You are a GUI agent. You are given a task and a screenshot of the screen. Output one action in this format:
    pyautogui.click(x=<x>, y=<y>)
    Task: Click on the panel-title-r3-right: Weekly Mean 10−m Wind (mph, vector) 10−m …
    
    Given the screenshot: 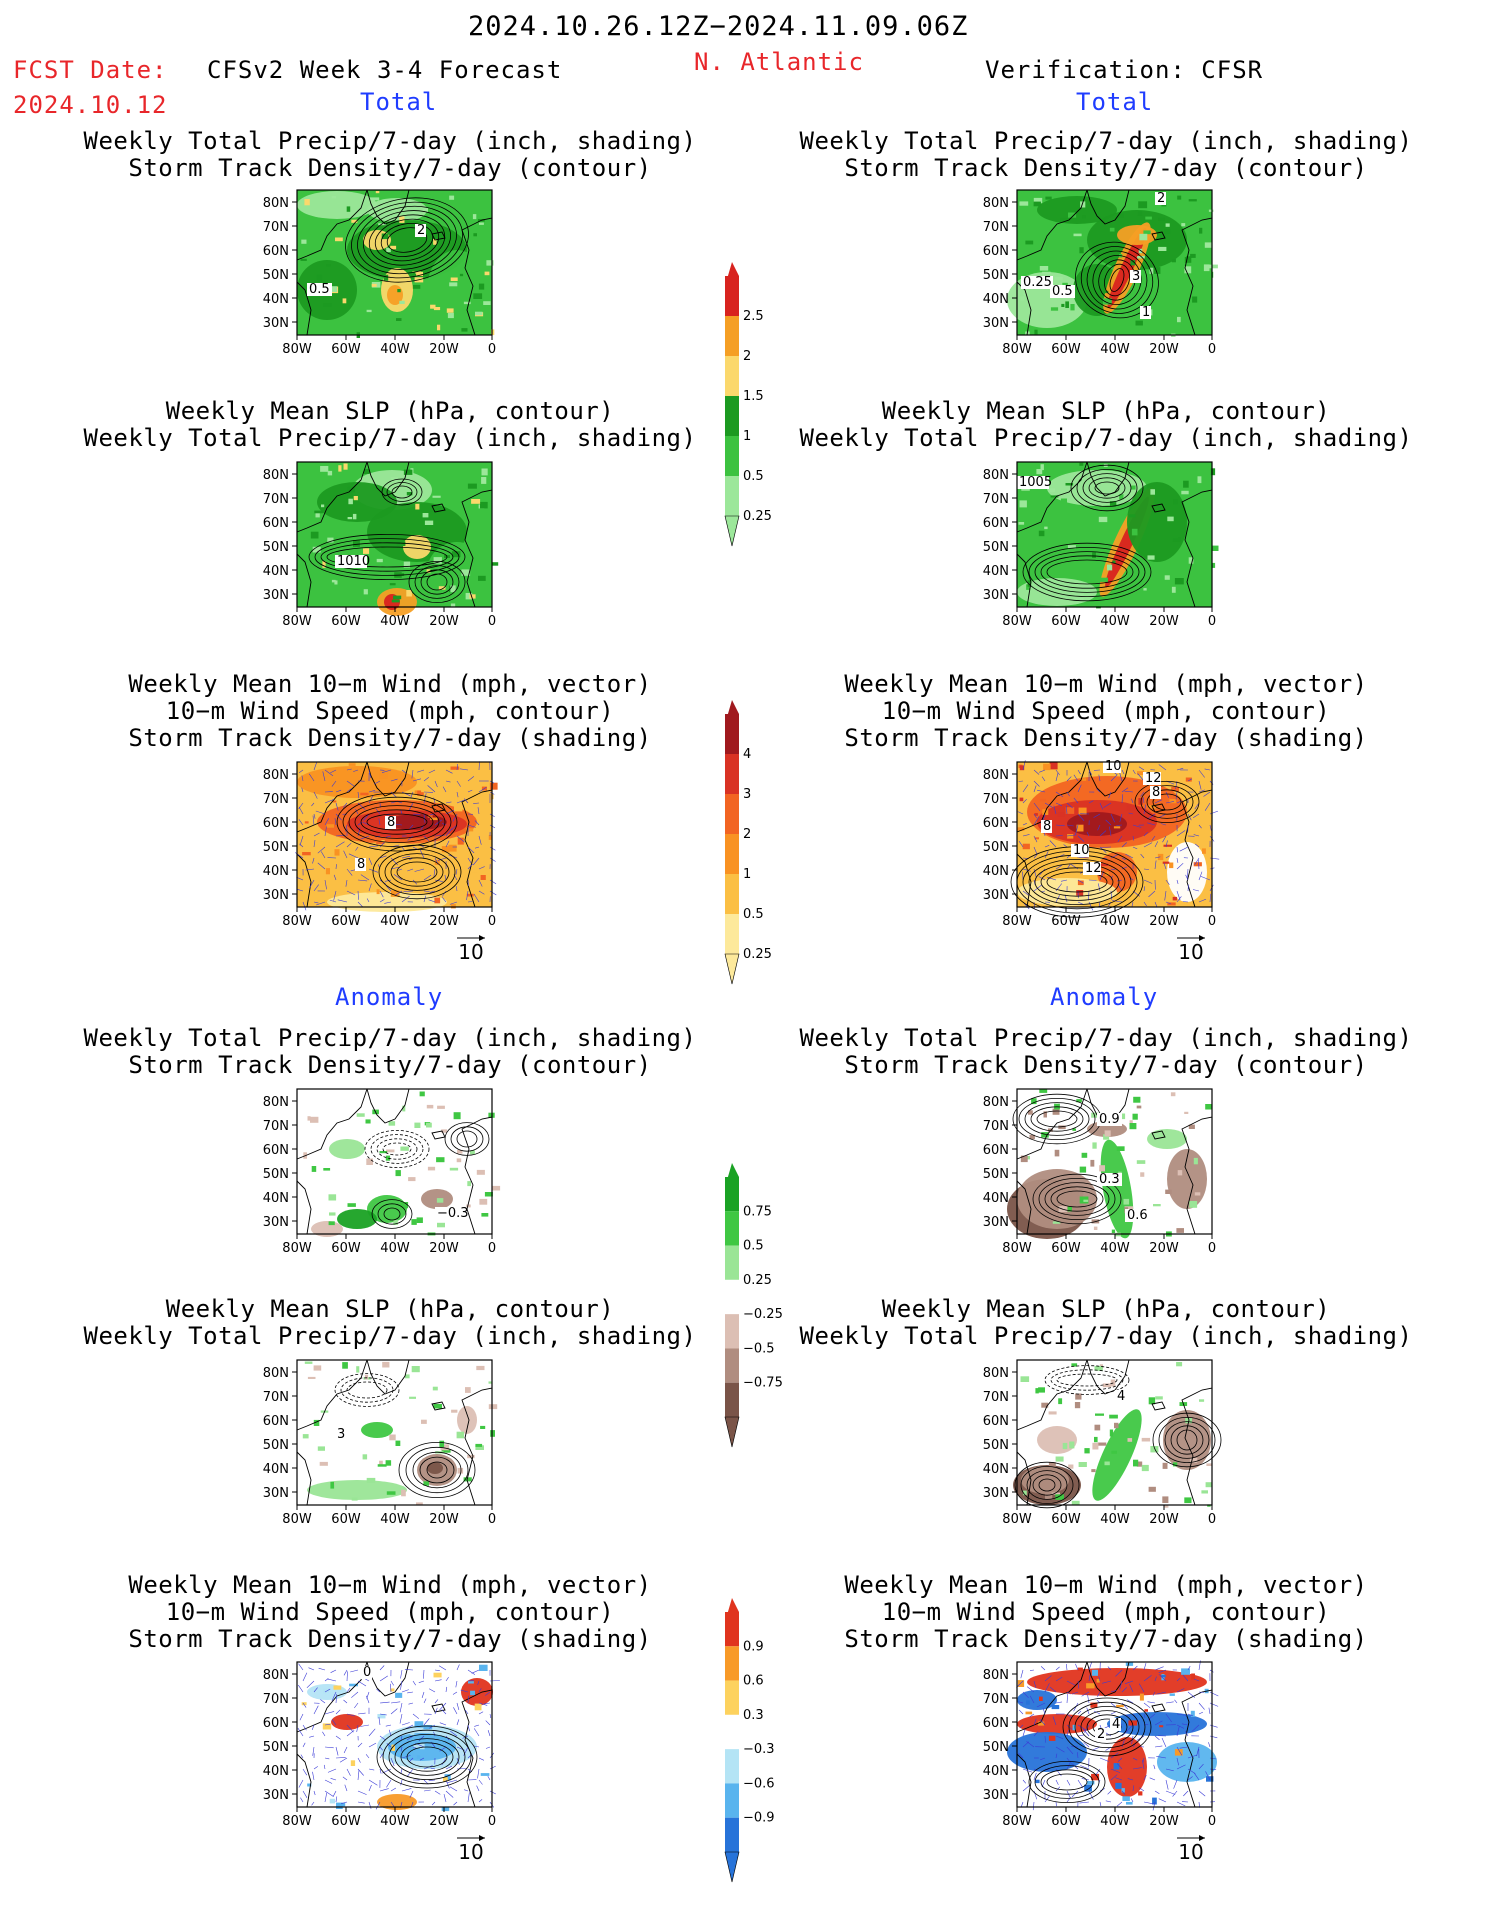 What is the action you would take?
    pyautogui.click(x=1106, y=711)
    